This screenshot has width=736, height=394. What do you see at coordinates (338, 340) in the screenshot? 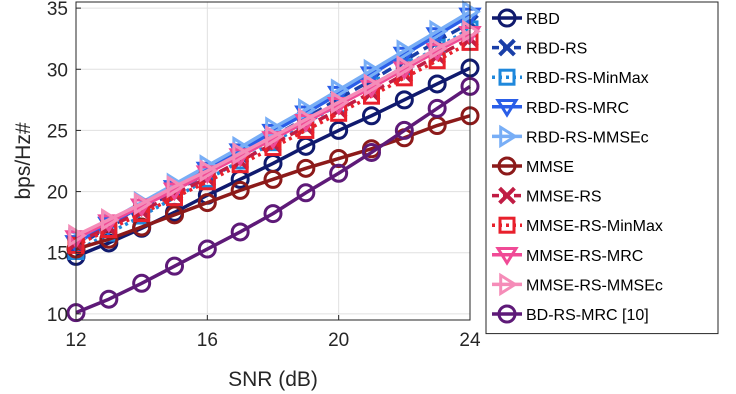
I see `x-tick-label: 20` at bounding box center [338, 340].